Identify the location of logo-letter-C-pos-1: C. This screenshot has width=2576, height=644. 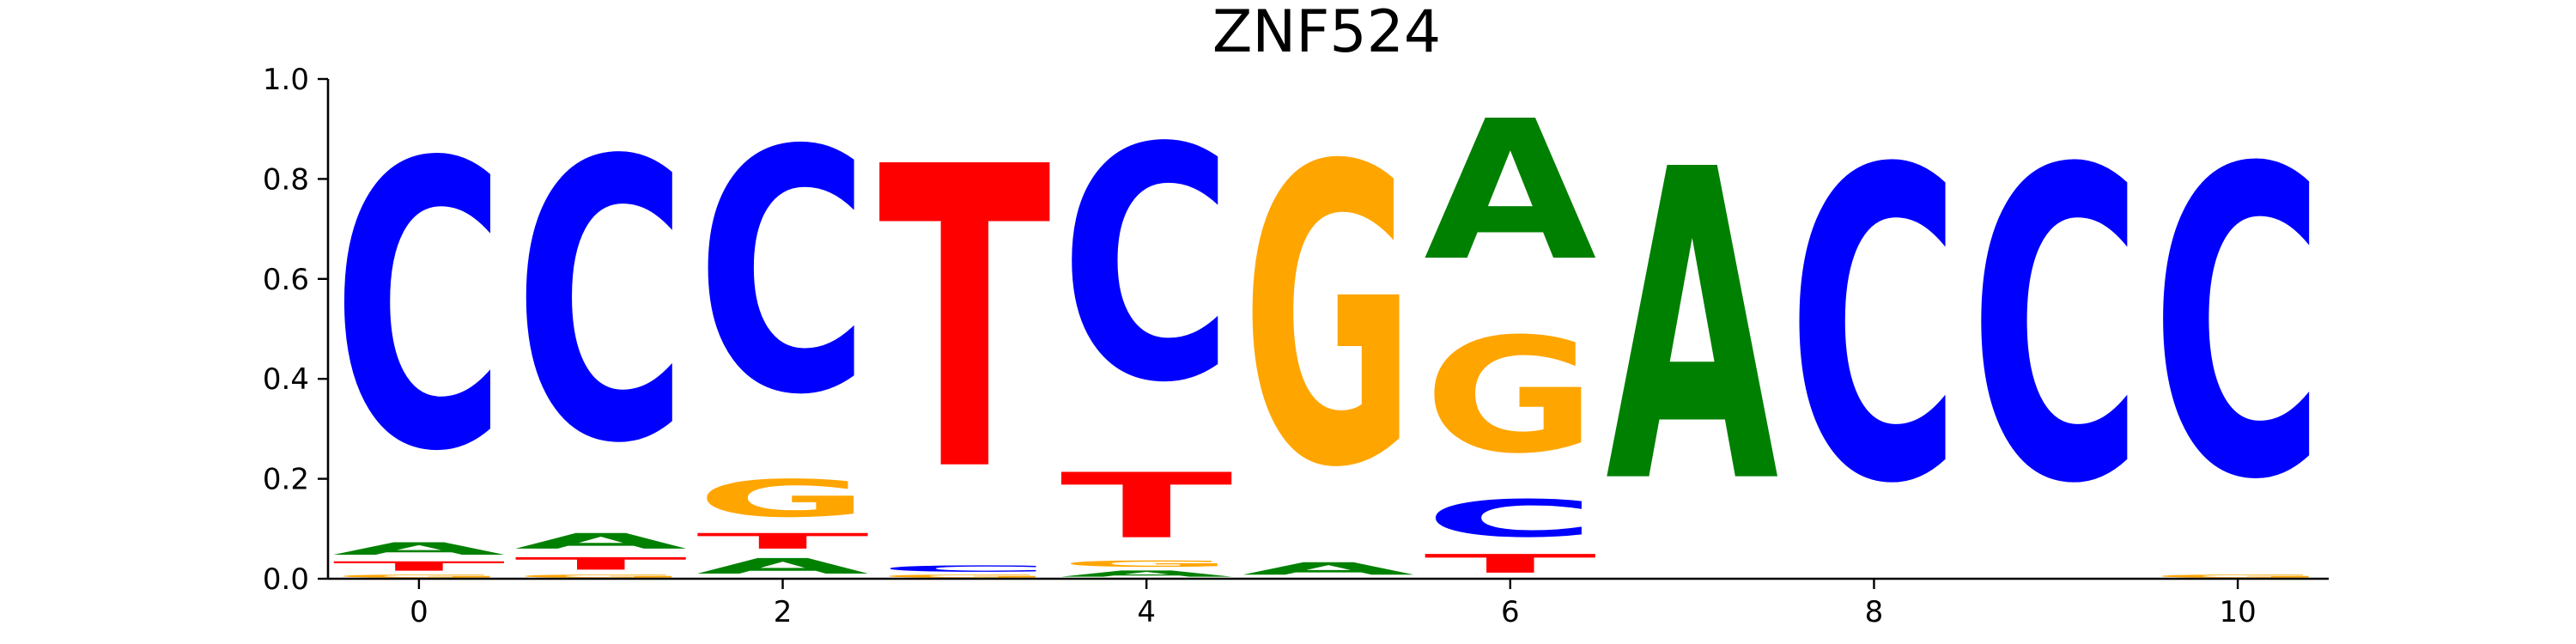
(600, 303).